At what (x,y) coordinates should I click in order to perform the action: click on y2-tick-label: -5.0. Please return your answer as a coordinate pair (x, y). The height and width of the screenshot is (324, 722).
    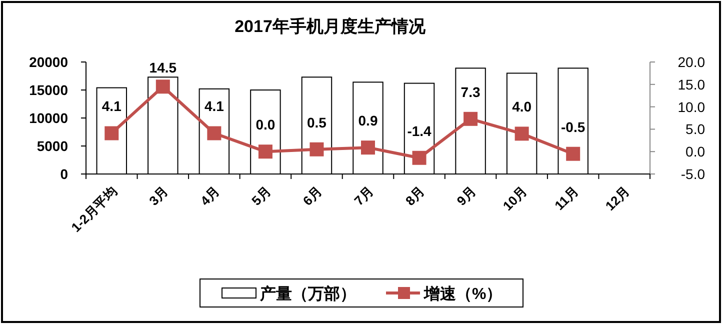
    Looking at the image, I should click on (693, 174).